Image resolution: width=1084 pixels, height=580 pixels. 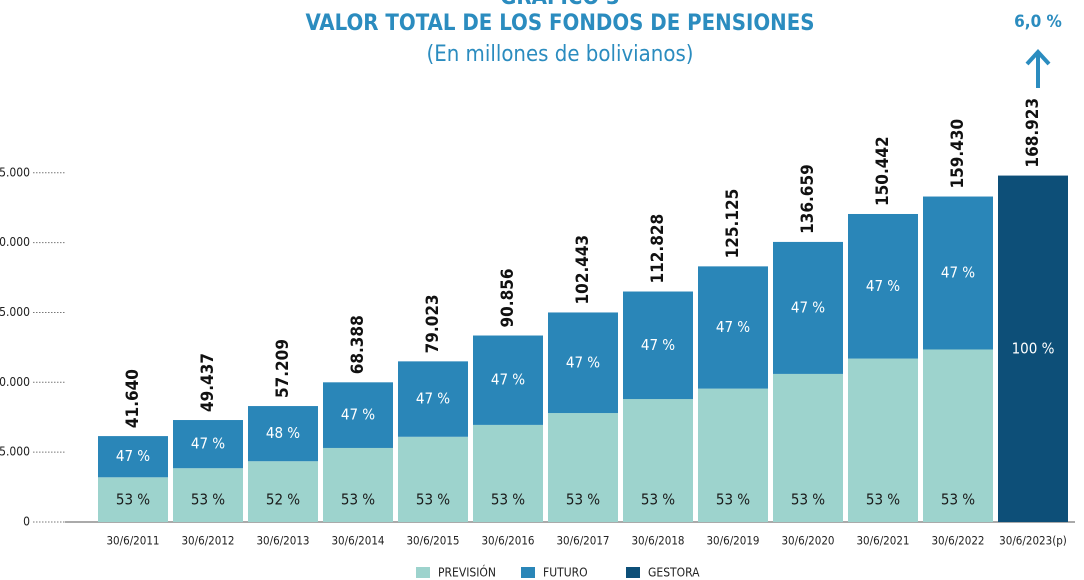 What do you see at coordinates (883, 171) in the screenshot?
I see `total-label: 150.442` at bounding box center [883, 171].